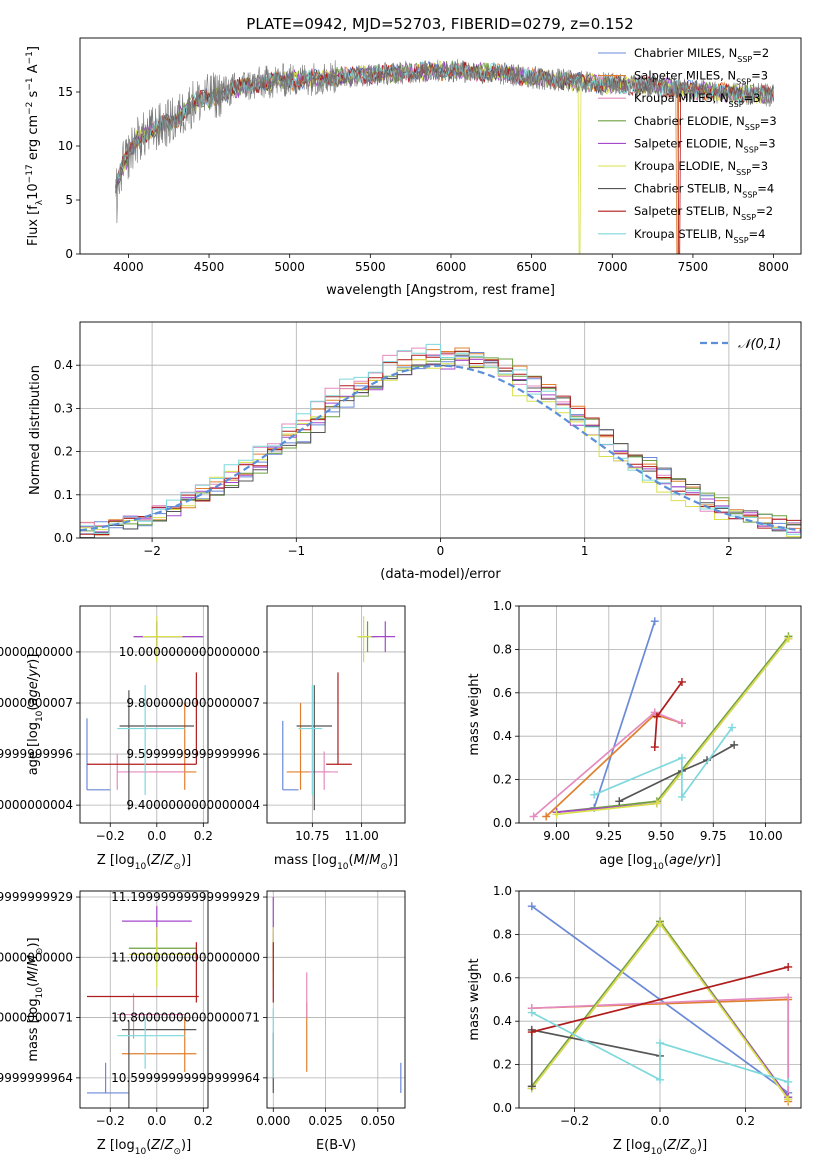  What do you see at coordinates (144, 1147) in the screenshot?
I see `mass-vs-Z-xlabel: Z [log10(Z/Z⊙)]` at bounding box center [144, 1147].